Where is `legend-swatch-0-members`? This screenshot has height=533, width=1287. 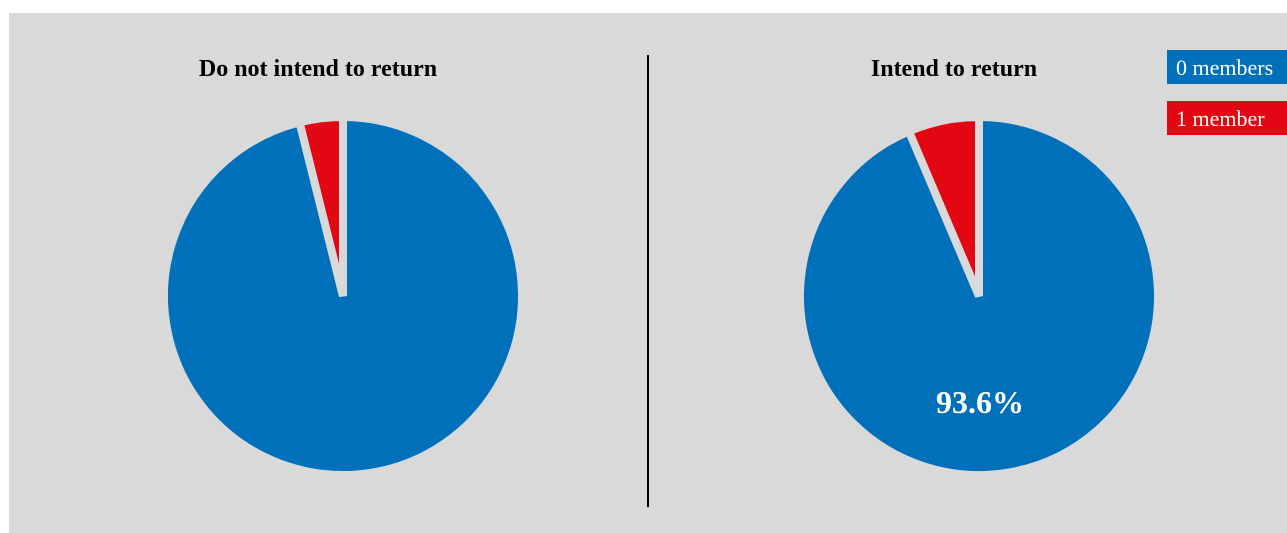
legend-swatch-0-members is located at coordinates (1227, 67).